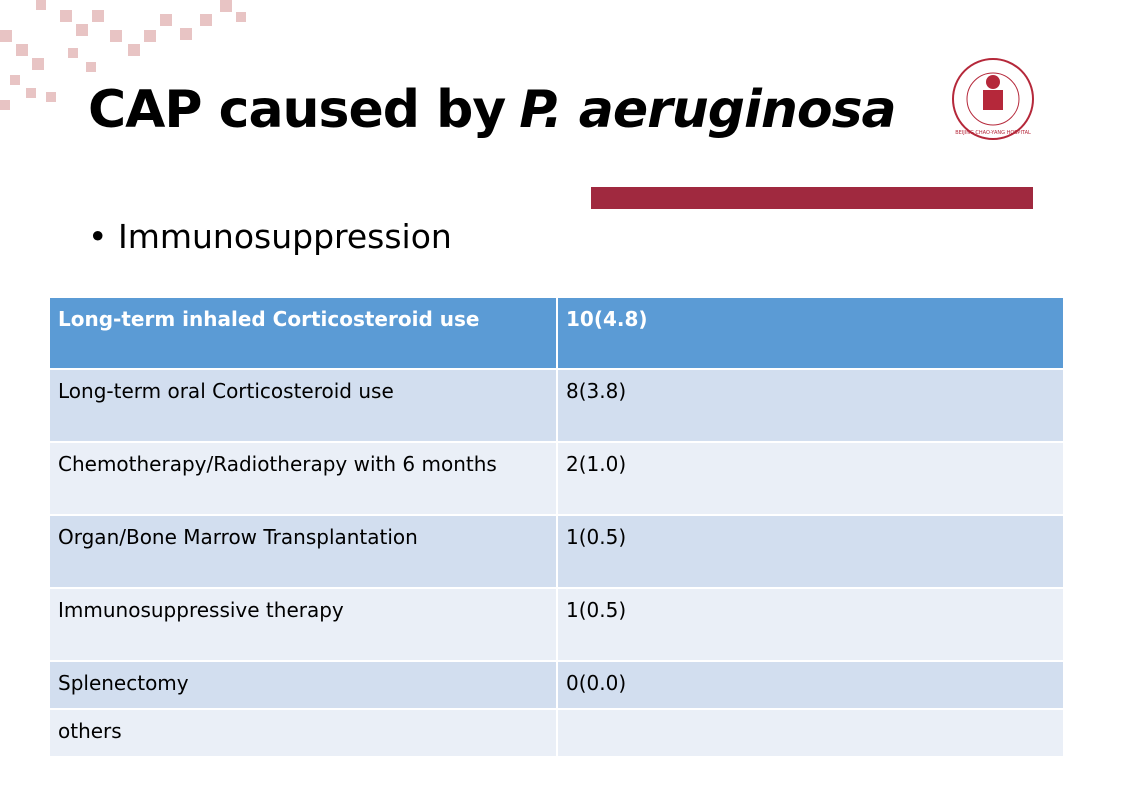  I want to click on bullet: • Immunosuppression, so click(270, 236).